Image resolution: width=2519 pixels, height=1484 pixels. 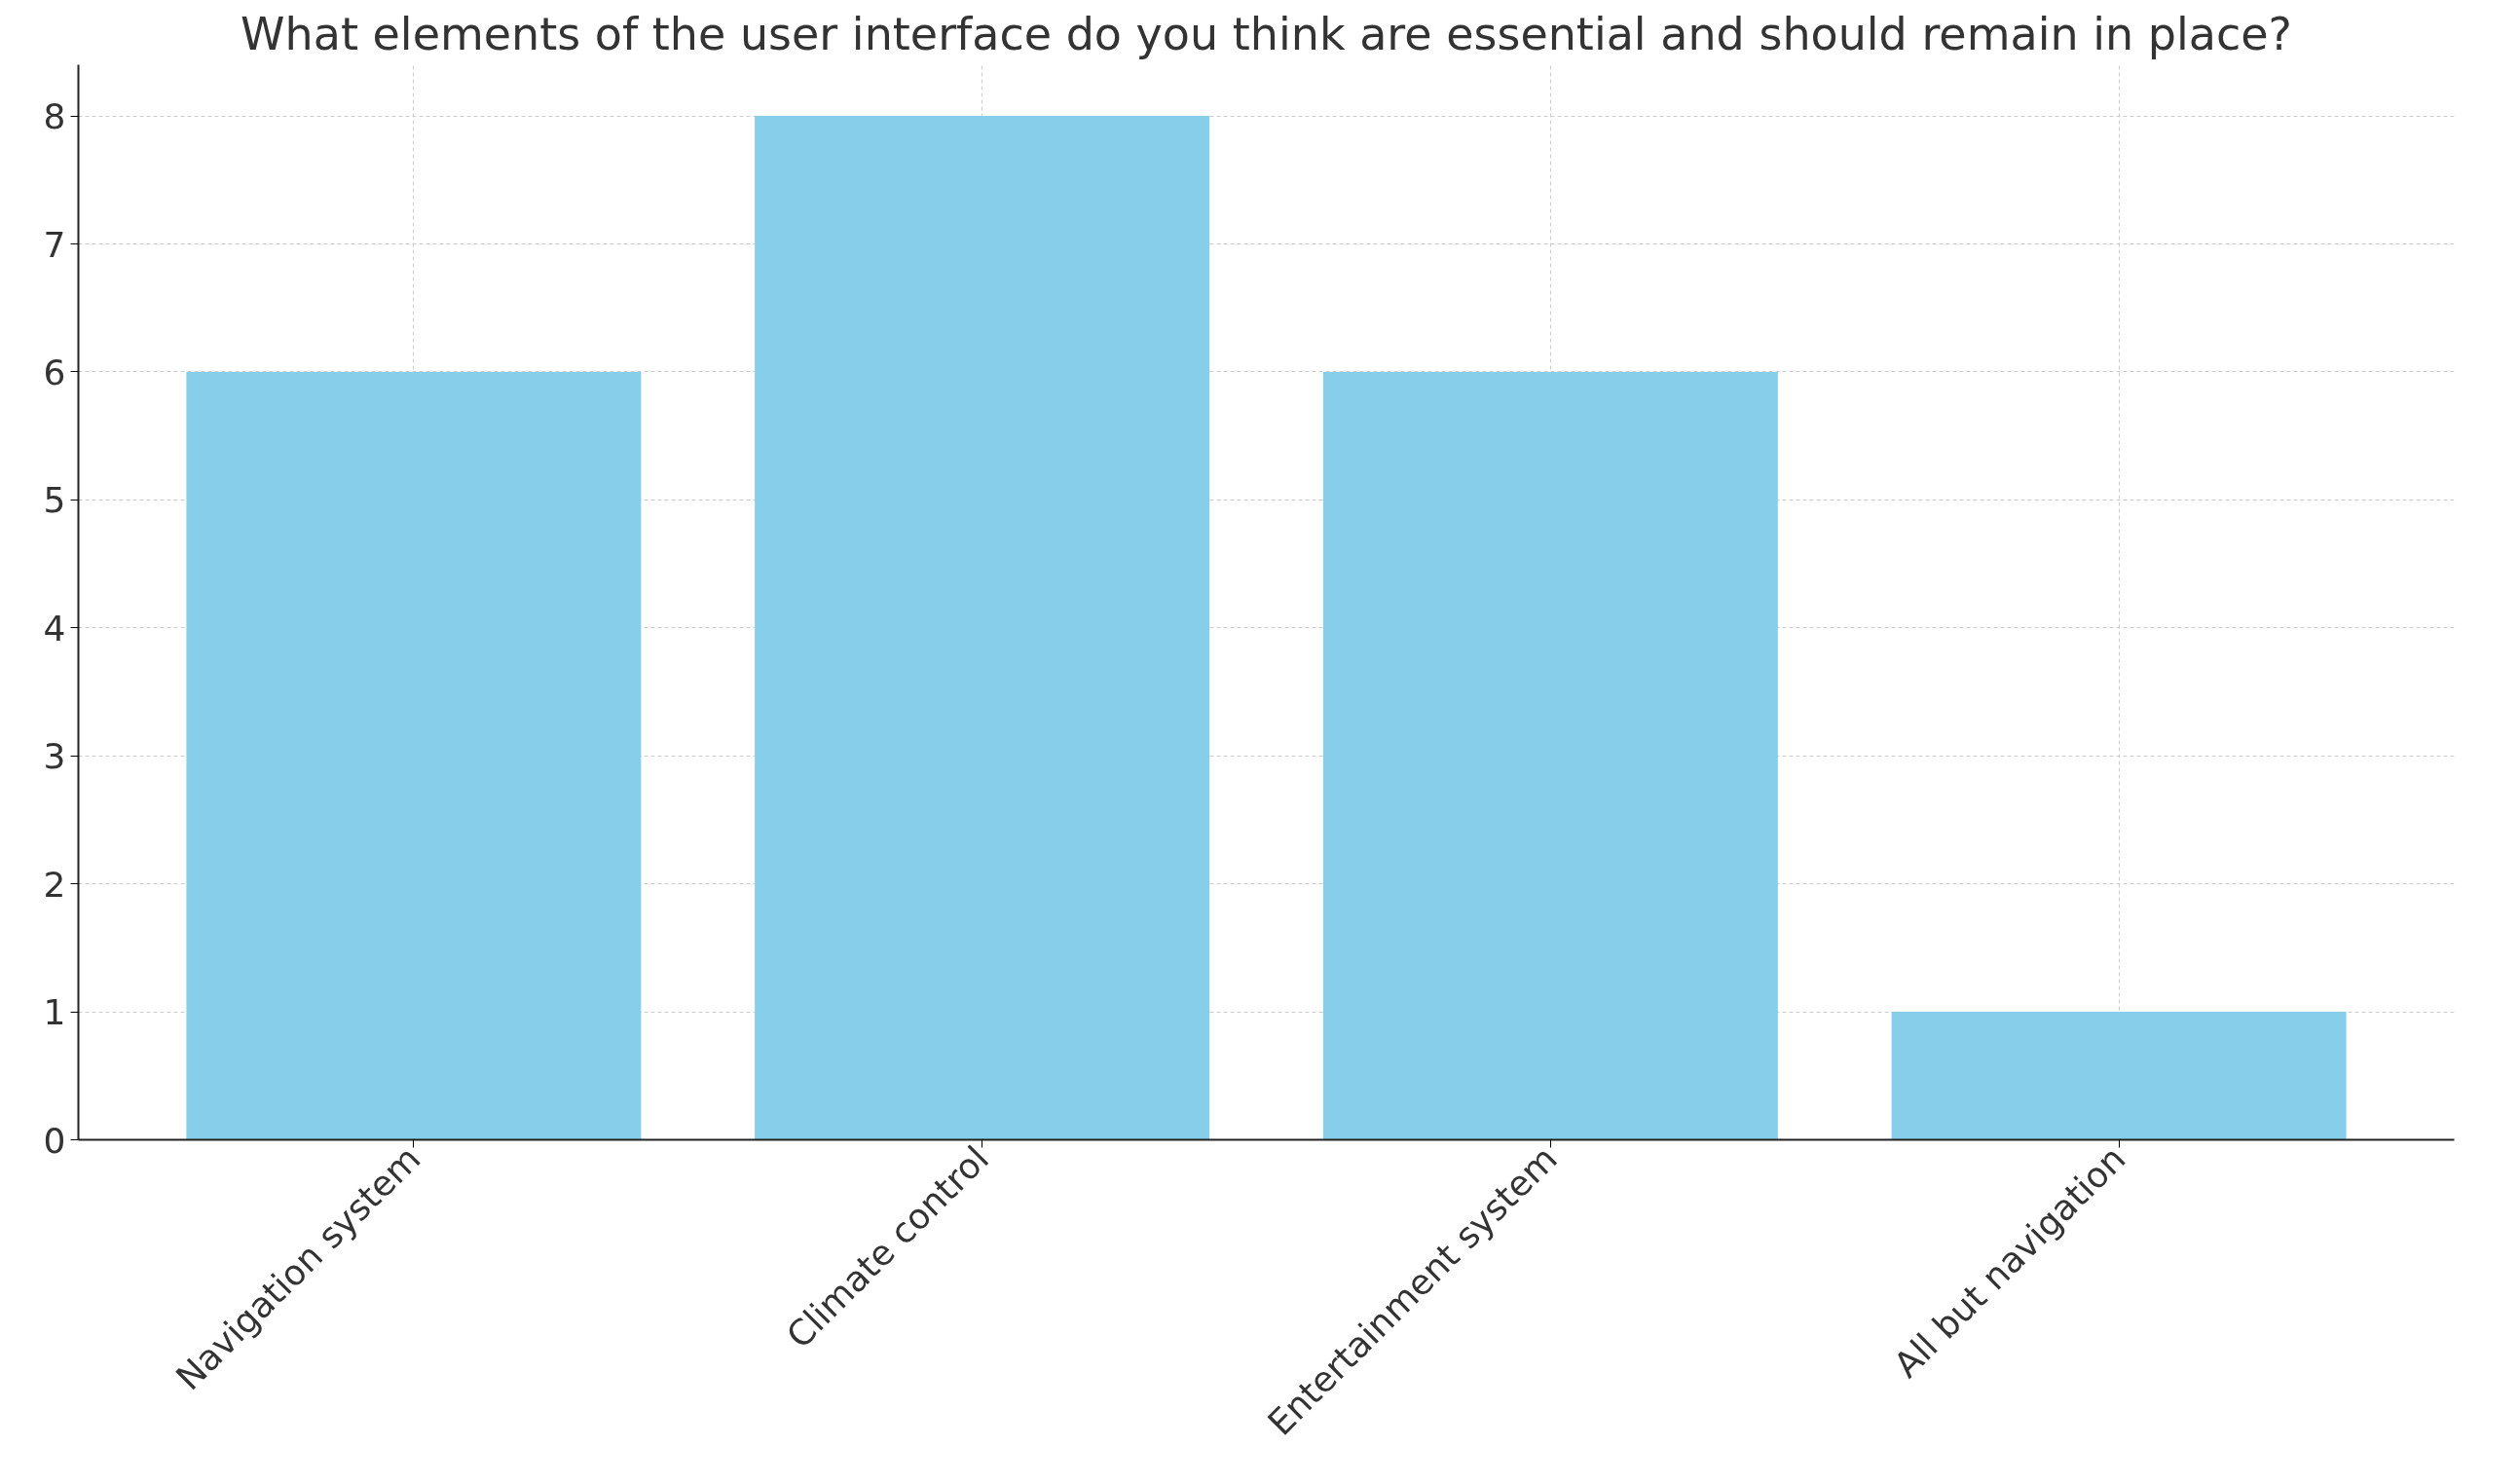 What do you see at coordinates (54, 884) in the screenshot?
I see `y-tick-label: 2` at bounding box center [54, 884].